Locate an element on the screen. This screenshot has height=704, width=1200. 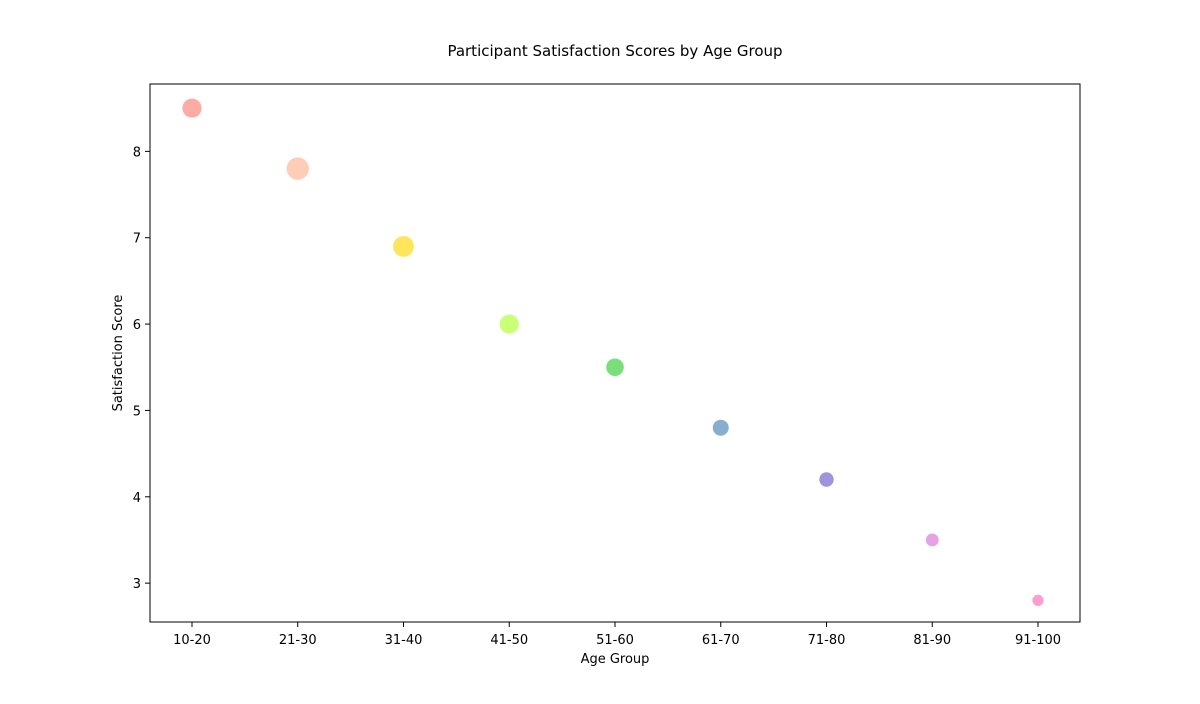
y-tick-label: 5 is located at coordinates (137, 411).